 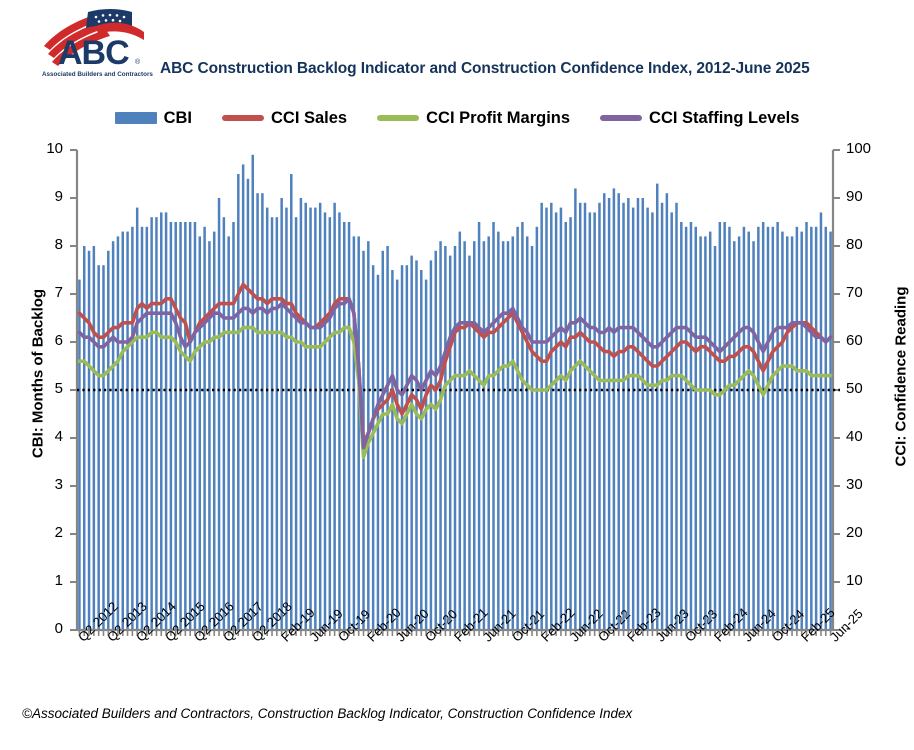 What do you see at coordinates (58, 196) in the screenshot?
I see `y-tick-left: 9` at bounding box center [58, 196].